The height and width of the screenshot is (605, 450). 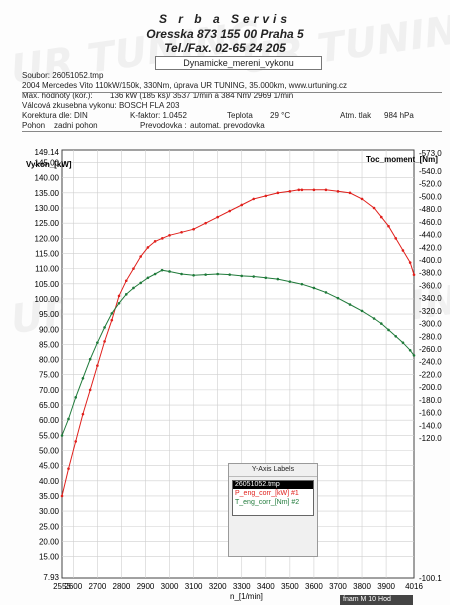 I want to click on y-right-tick-label: -520.0, so click(x=430, y=184).